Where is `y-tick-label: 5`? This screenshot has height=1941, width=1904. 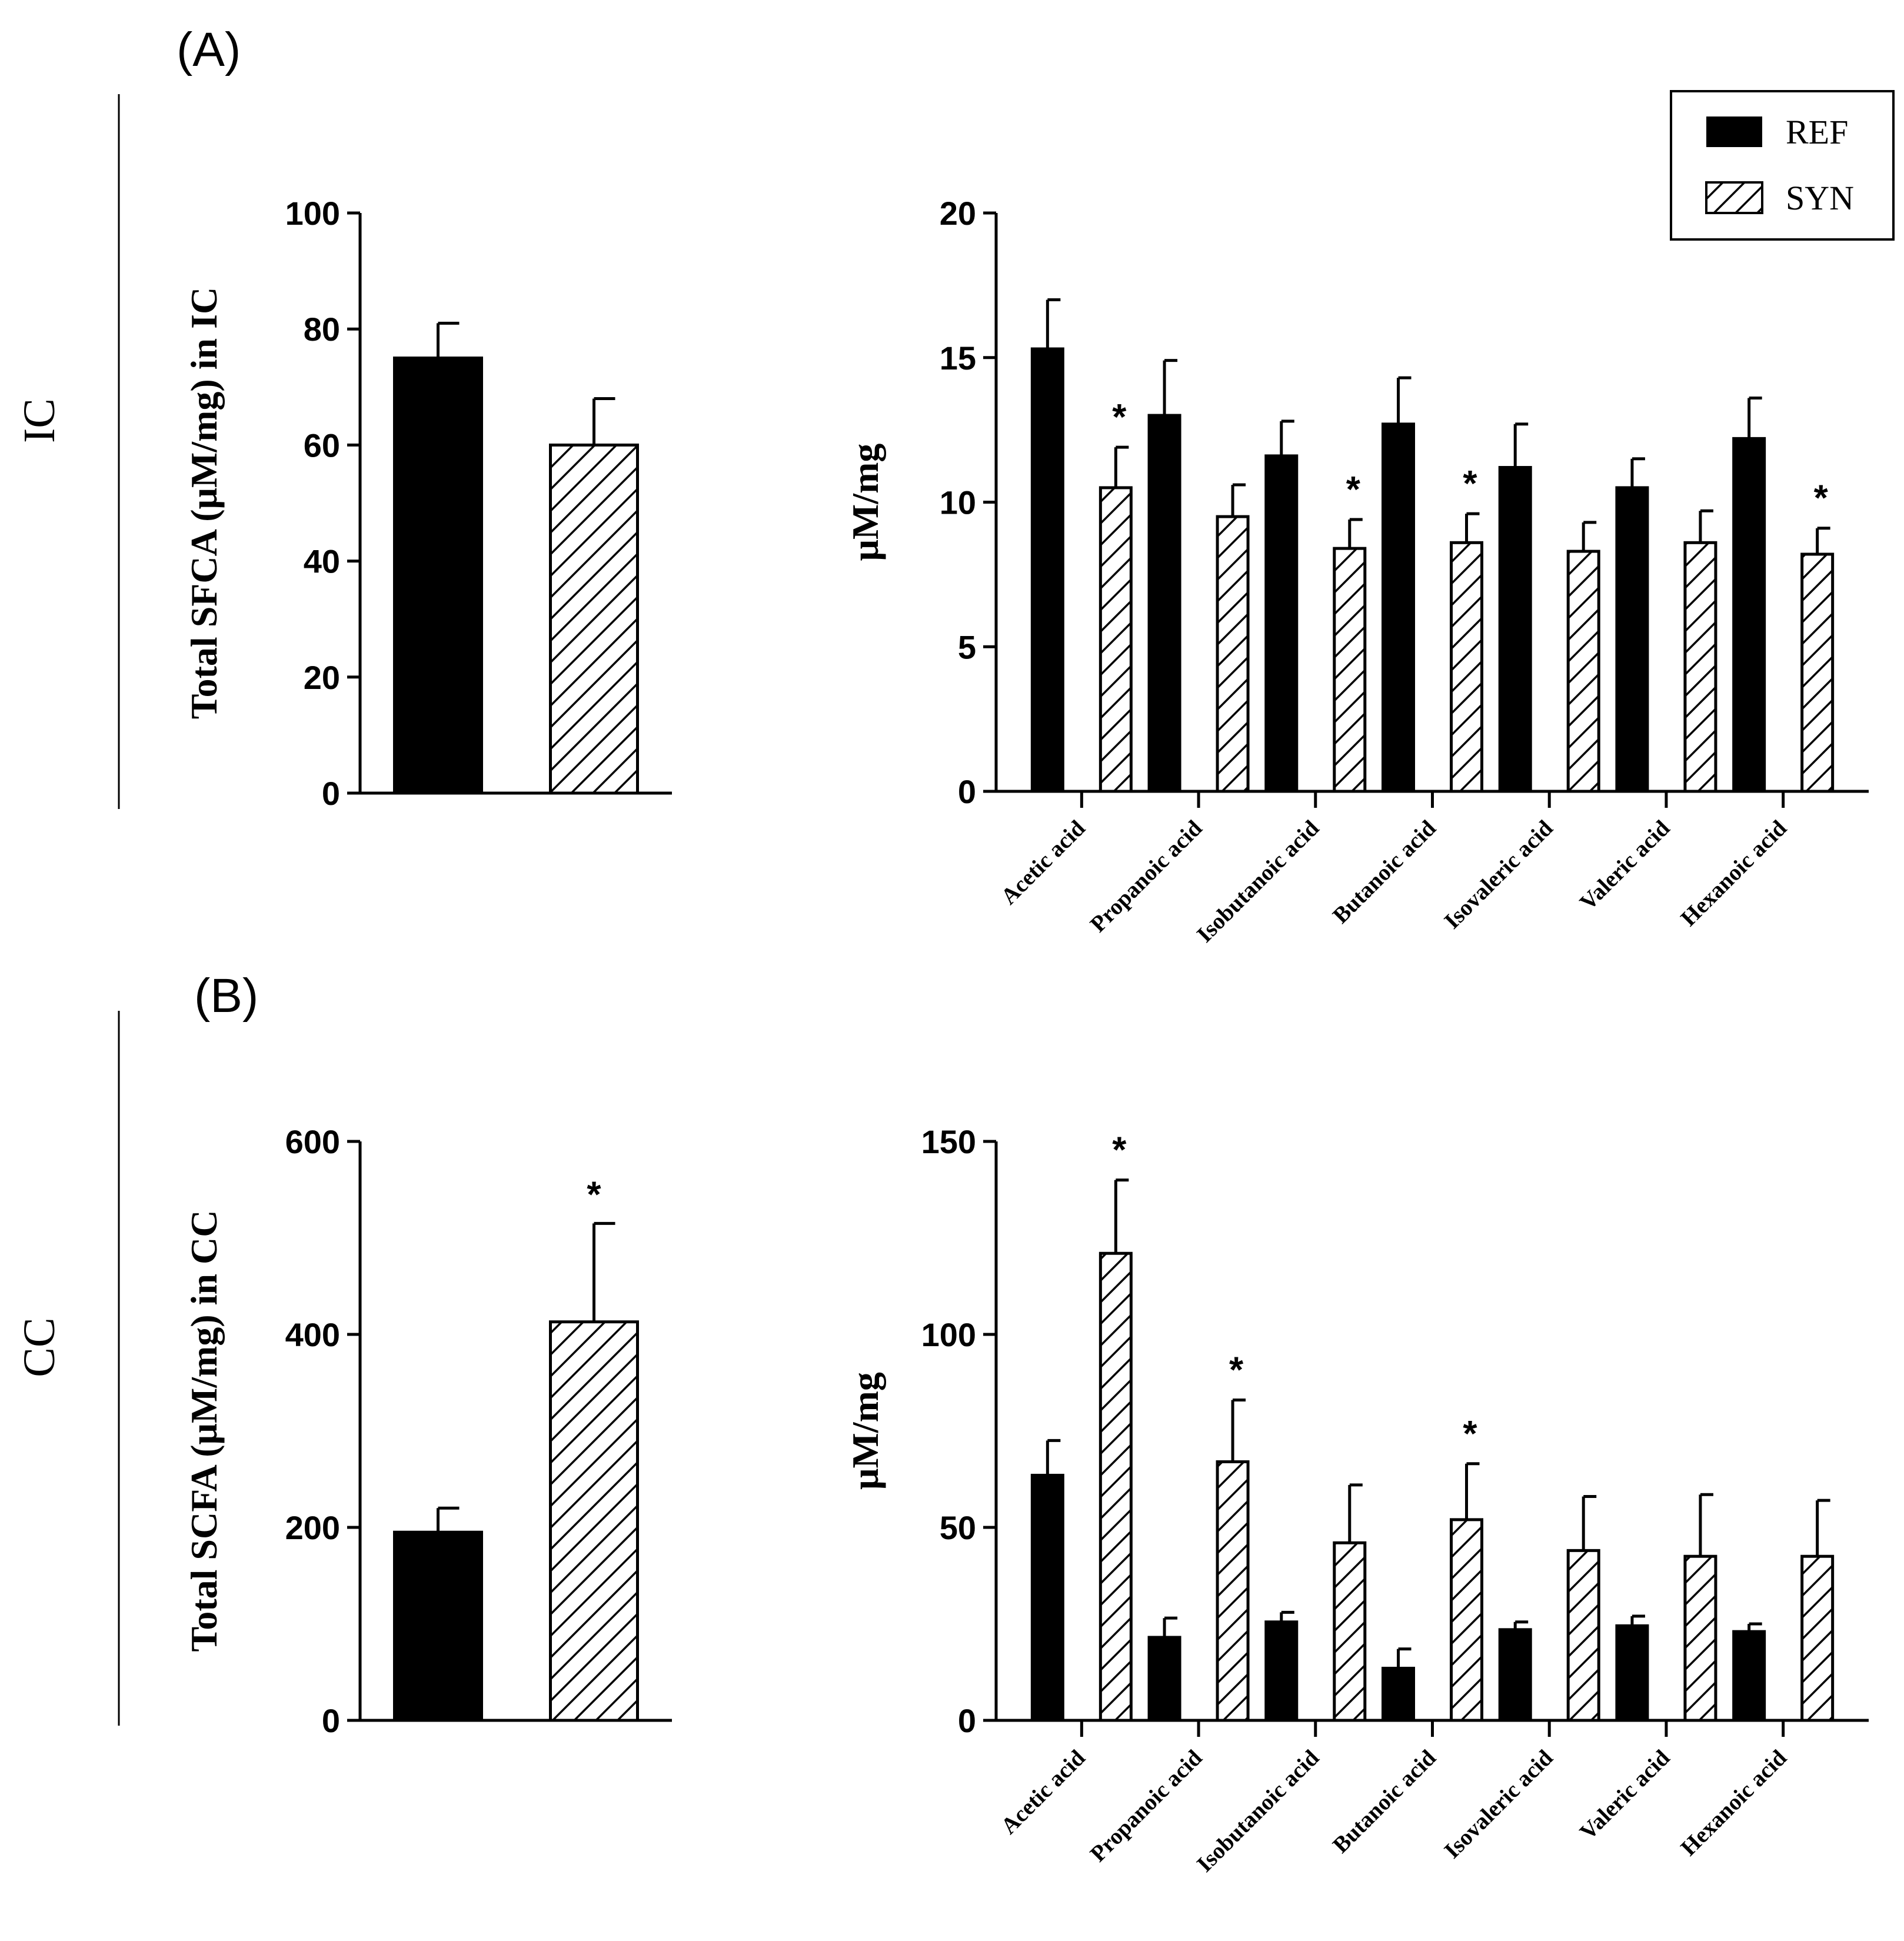 y-tick-label: 5 is located at coordinates (967, 646).